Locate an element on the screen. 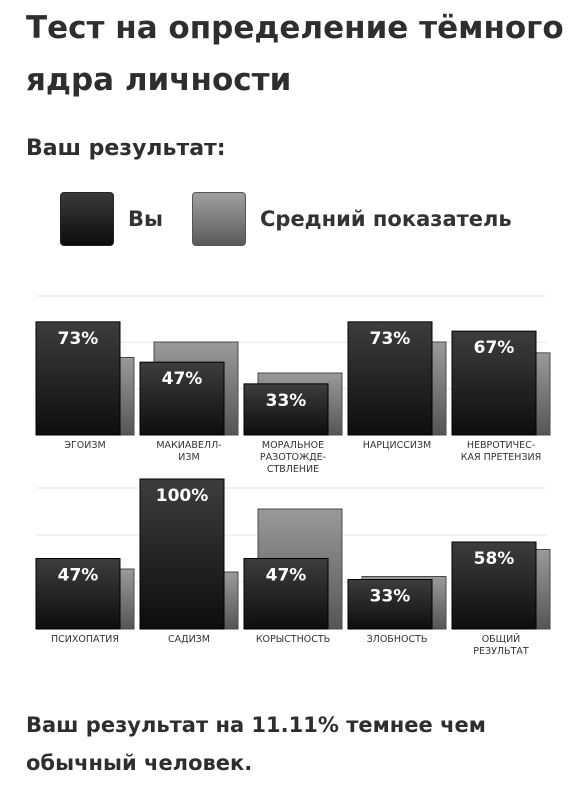  legend-label-average: Средний показатель is located at coordinates (386, 219).